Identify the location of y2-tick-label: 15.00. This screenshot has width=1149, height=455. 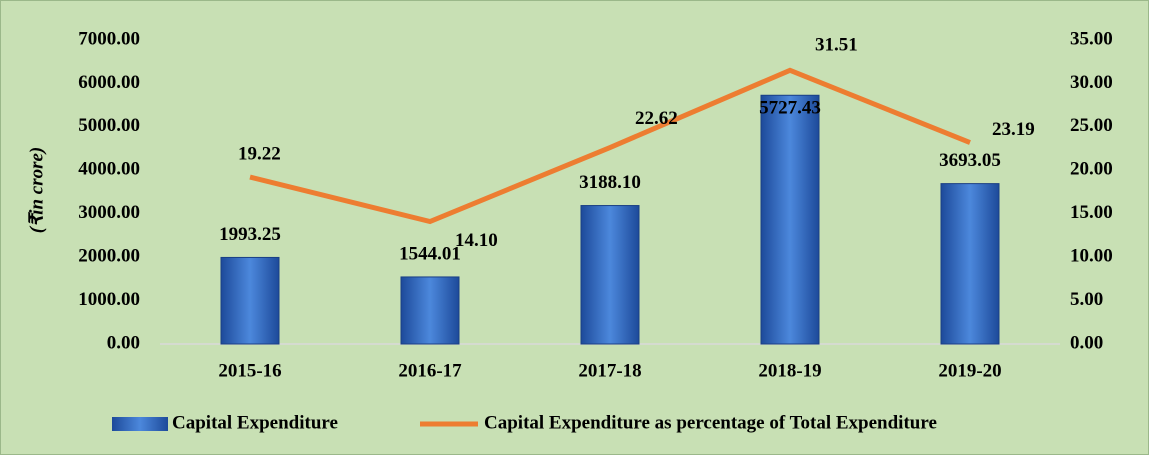
(1091, 212).